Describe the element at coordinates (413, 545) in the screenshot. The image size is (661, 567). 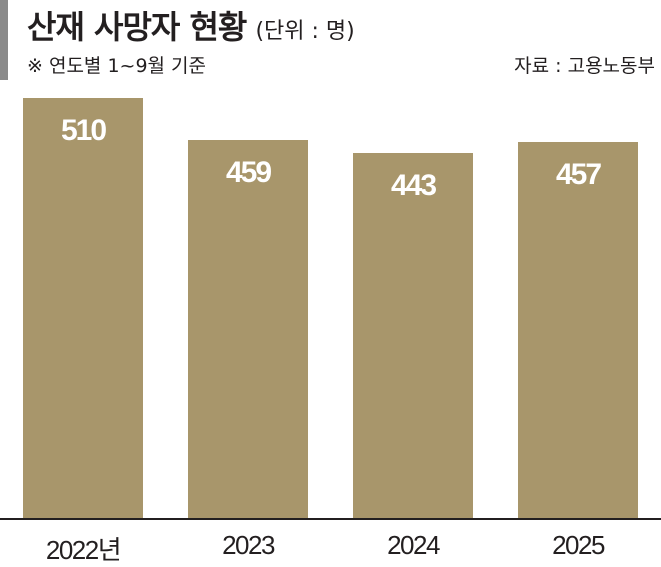
I see `x-tick-label: 2024` at that location.